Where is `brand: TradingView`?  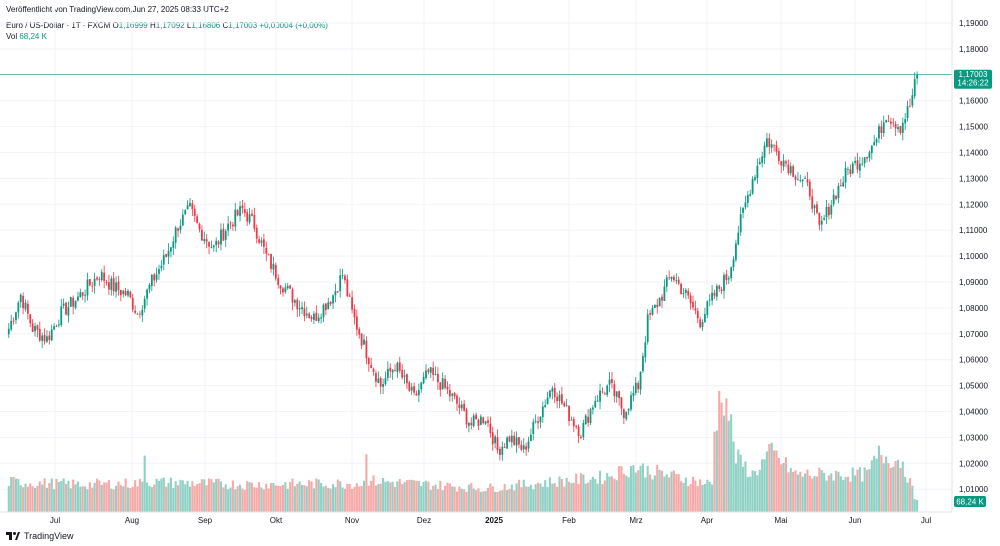
brand: TradingView is located at coordinates (40, 536).